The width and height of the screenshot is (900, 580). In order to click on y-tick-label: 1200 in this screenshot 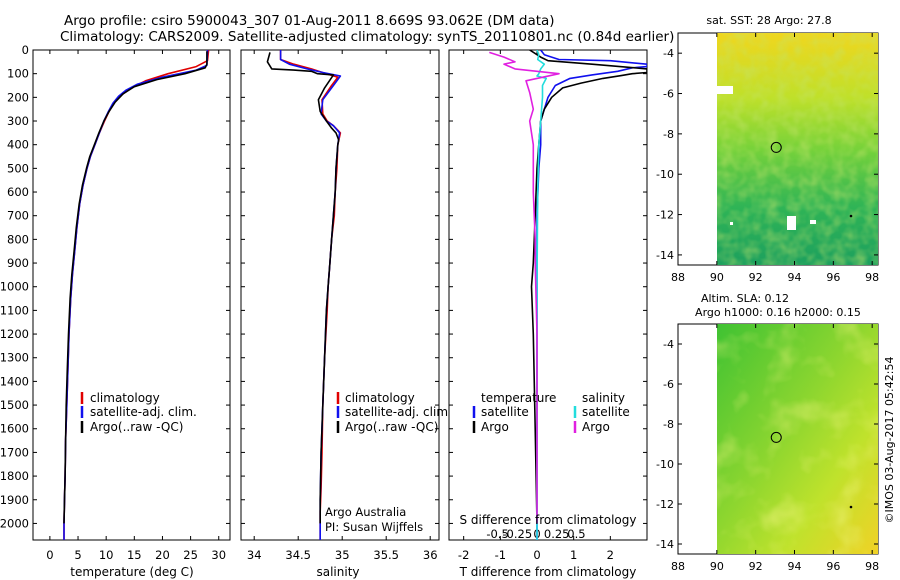, I will do `click(14, 334)`.